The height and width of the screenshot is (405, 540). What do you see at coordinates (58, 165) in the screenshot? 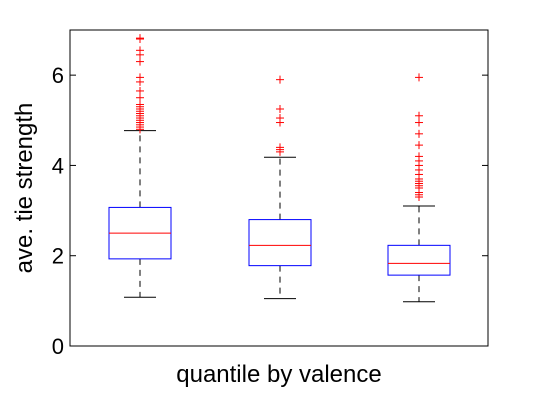
I see `y-tick-label: 4` at bounding box center [58, 165].